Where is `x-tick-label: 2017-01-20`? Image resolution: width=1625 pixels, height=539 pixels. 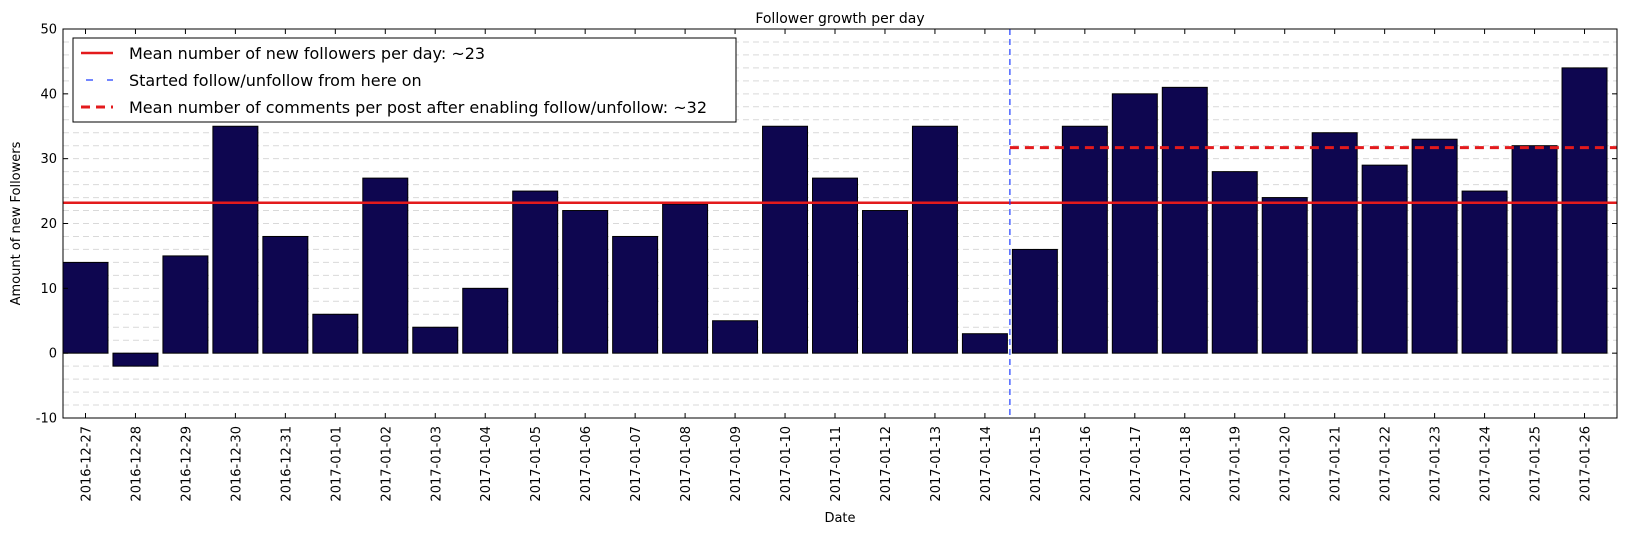
x-tick-label: 2017-01-20 is located at coordinates (1286, 464).